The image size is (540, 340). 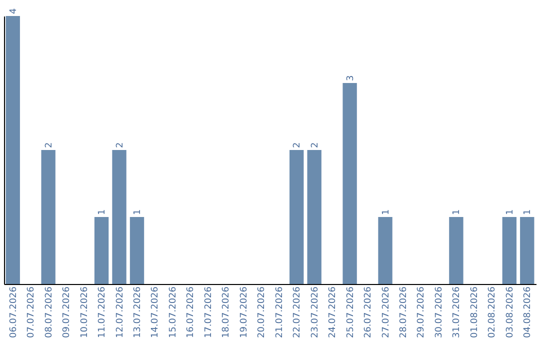 What do you see at coordinates (351, 312) in the screenshot?
I see `x-tick-label: 25.07.2026` at bounding box center [351, 312].